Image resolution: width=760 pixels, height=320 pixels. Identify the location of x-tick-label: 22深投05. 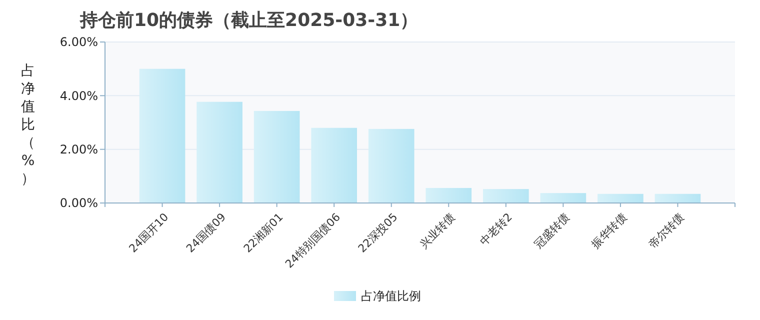
(378, 233).